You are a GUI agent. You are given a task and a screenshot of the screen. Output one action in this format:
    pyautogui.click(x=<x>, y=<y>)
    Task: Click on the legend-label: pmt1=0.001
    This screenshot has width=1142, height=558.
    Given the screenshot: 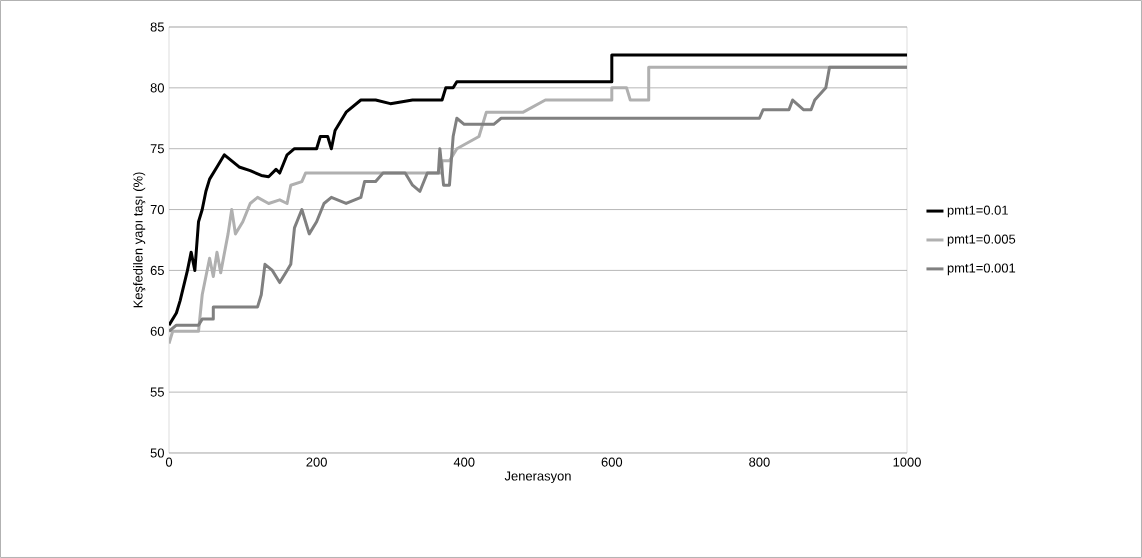 What is the action you would take?
    pyautogui.click(x=981, y=269)
    